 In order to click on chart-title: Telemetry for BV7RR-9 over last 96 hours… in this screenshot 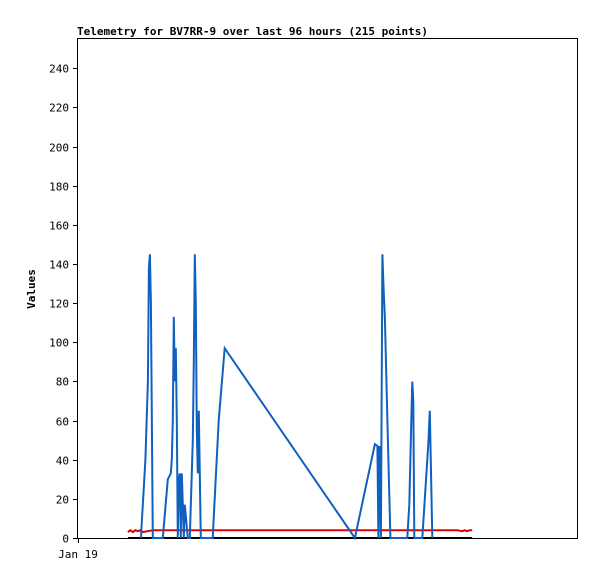, I will do `click(252, 31)`.